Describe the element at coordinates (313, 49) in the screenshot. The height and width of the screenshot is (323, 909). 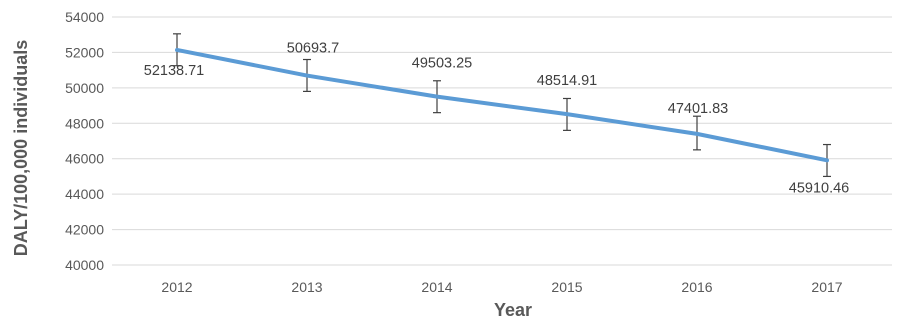
I see `data-label: 50693.7` at that location.